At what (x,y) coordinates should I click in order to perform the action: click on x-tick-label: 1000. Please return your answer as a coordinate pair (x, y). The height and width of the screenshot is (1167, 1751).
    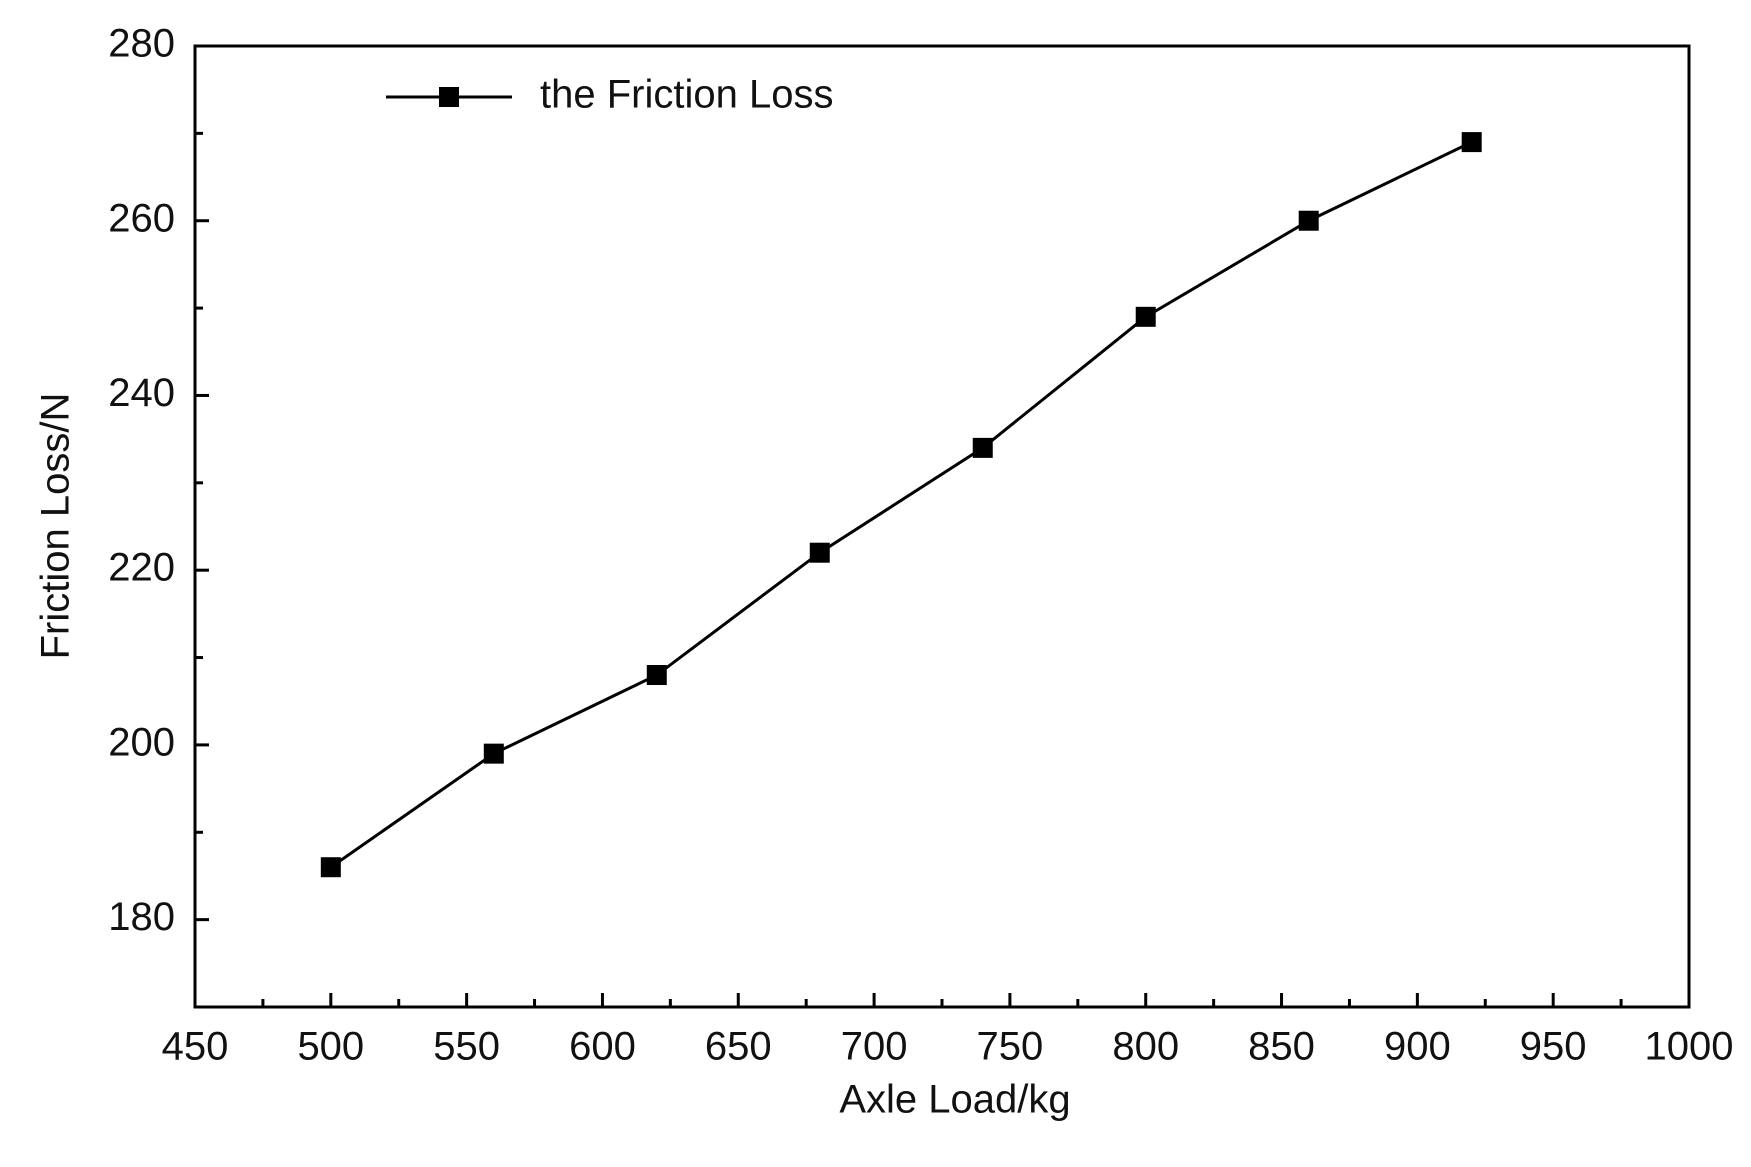
    Looking at the image, I should click on (1689, 1047).